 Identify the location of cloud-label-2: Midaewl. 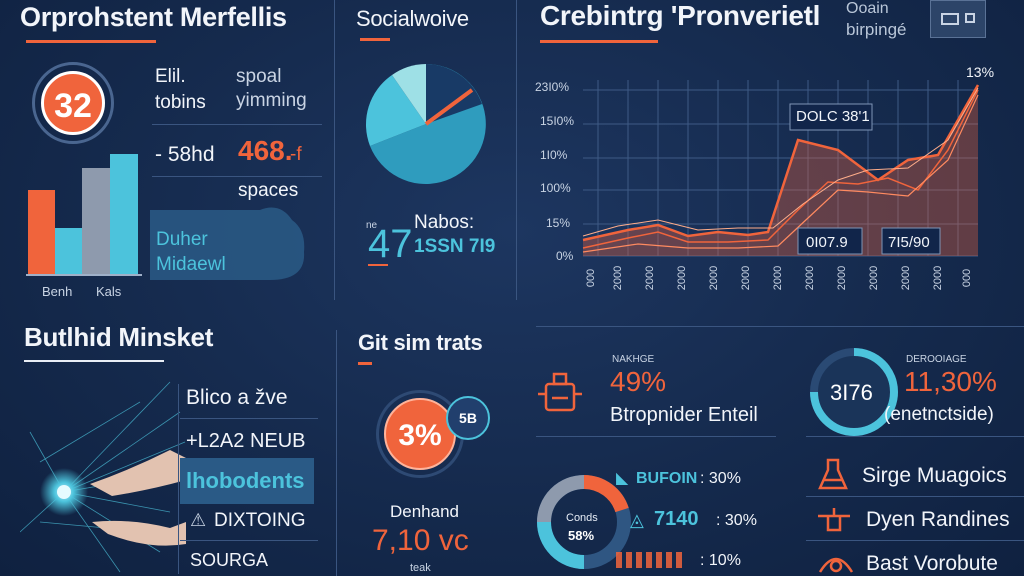
(191, 264).